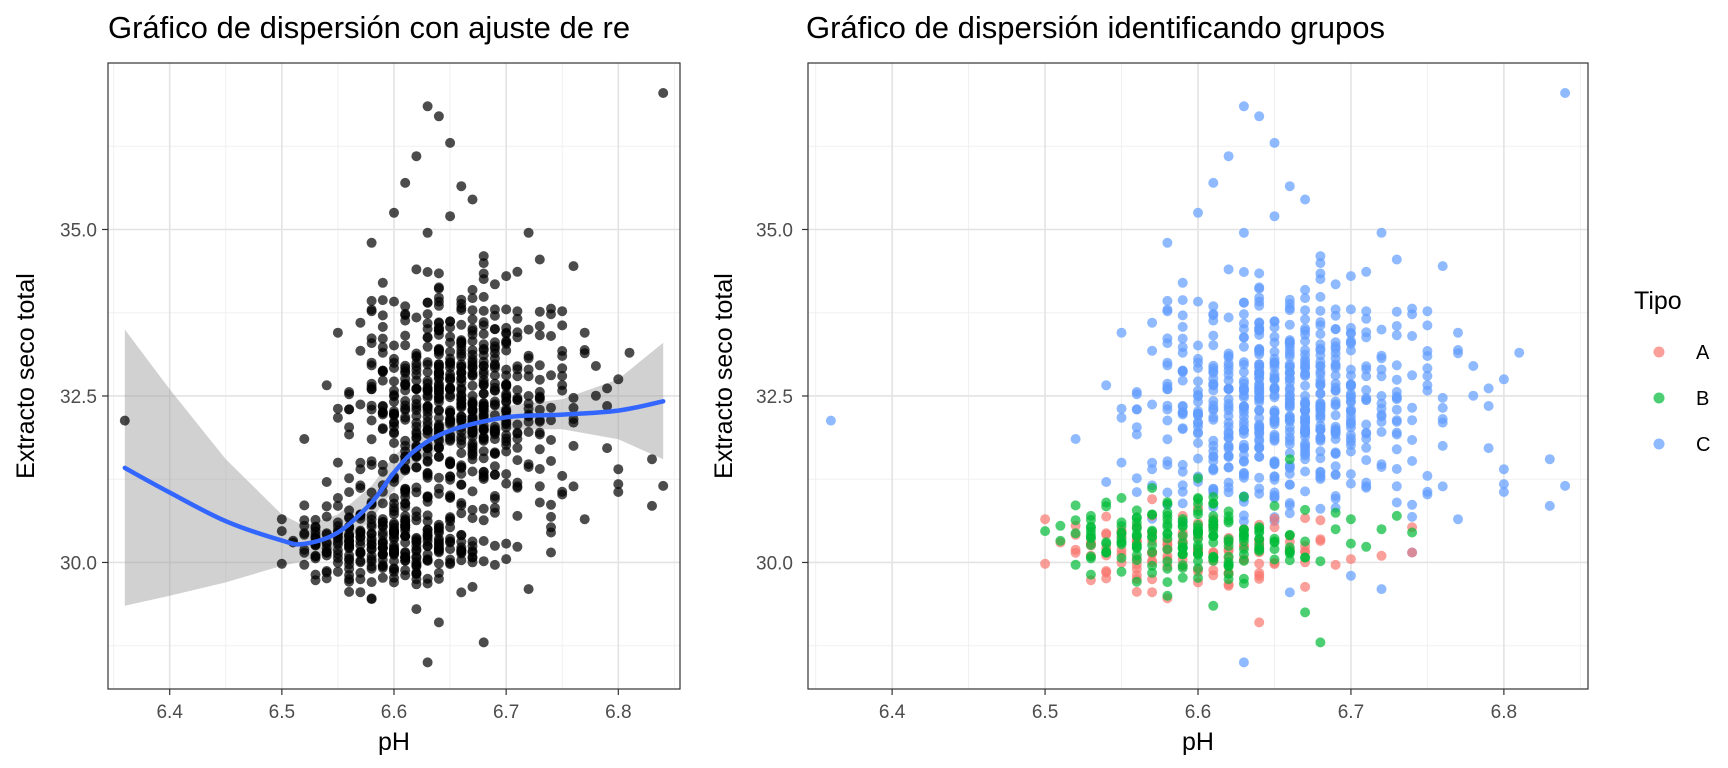  What do you see at coordinates (774, 397) in the screenshot?
I see `y-tick-label: 32.5` at bounding box center [774, 397].